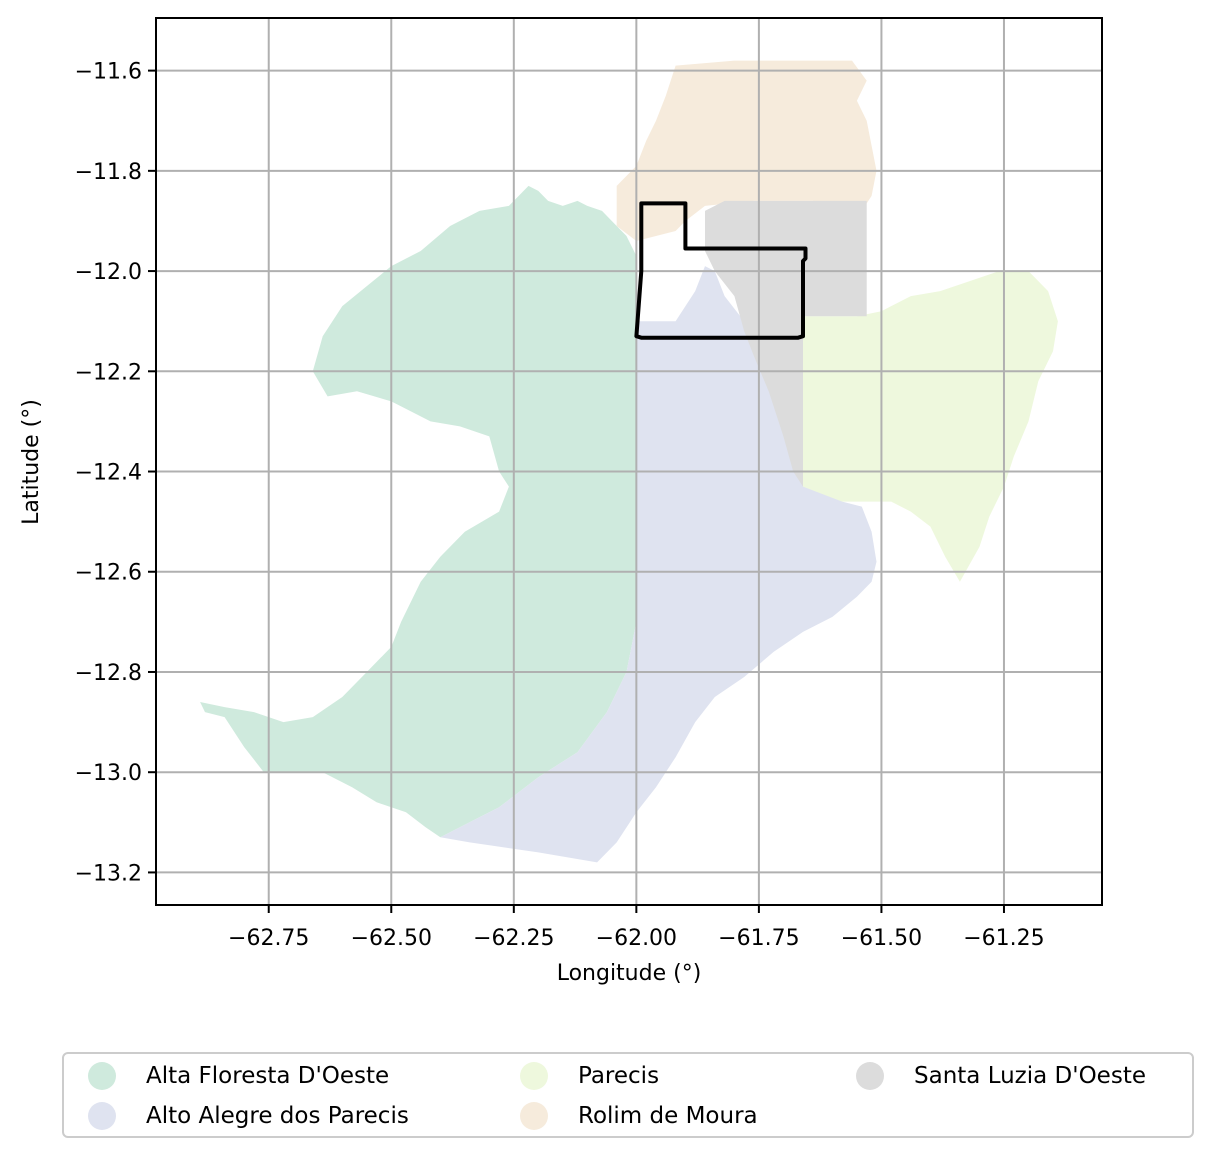 Image resolution: width=1215 pixels, height=1158 pixels. Describe the element at coordinates (881, 938) in the screenshot. I see `x-tick-label: −61.50` at that location.